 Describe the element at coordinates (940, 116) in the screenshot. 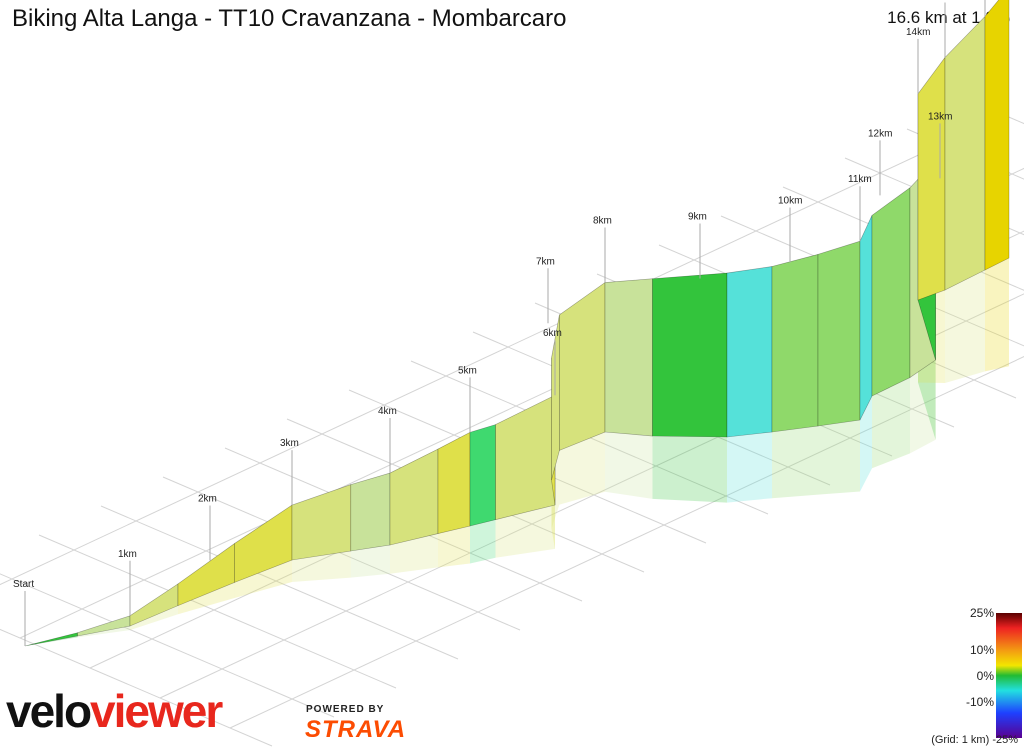

I see `km-marker-label: 13km` at that location.